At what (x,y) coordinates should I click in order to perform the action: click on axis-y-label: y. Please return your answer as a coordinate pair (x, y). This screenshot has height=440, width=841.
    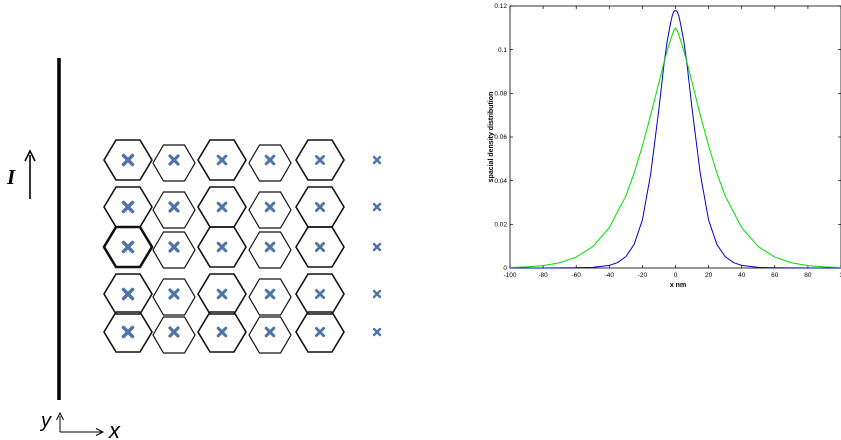
    Looking at the image, I should click on (45, 421).